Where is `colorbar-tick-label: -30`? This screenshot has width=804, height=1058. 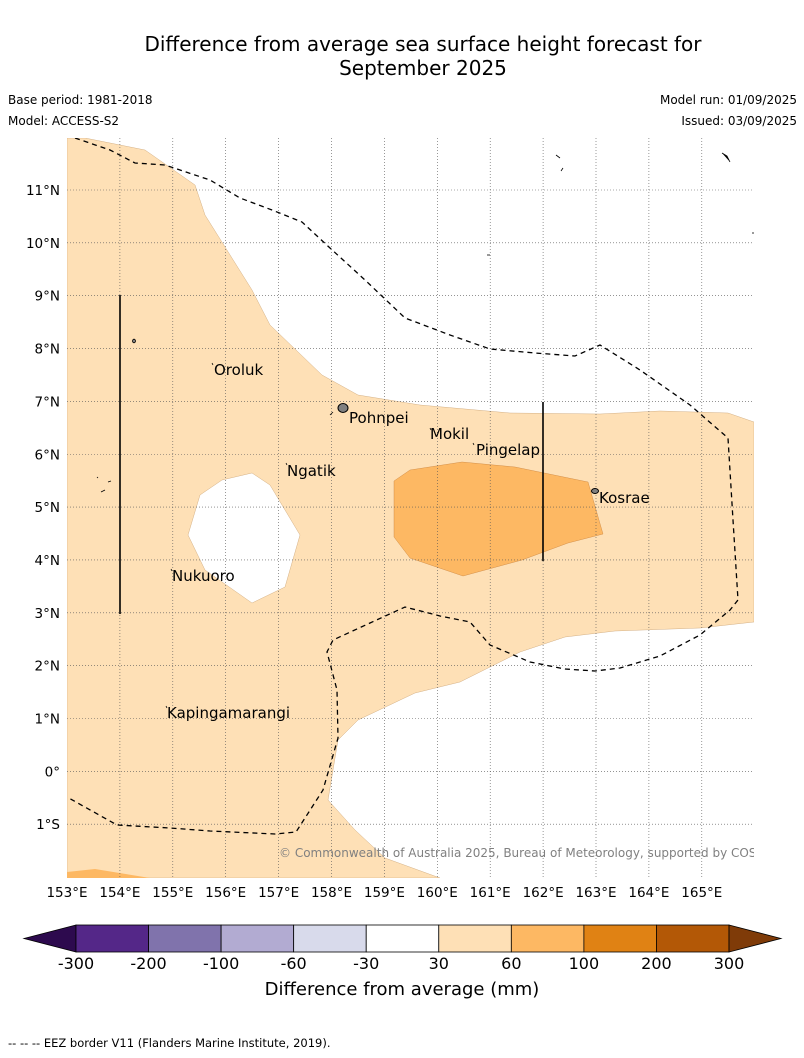 colorbar-tick-label: -30 is located at coordinates (366, 963).